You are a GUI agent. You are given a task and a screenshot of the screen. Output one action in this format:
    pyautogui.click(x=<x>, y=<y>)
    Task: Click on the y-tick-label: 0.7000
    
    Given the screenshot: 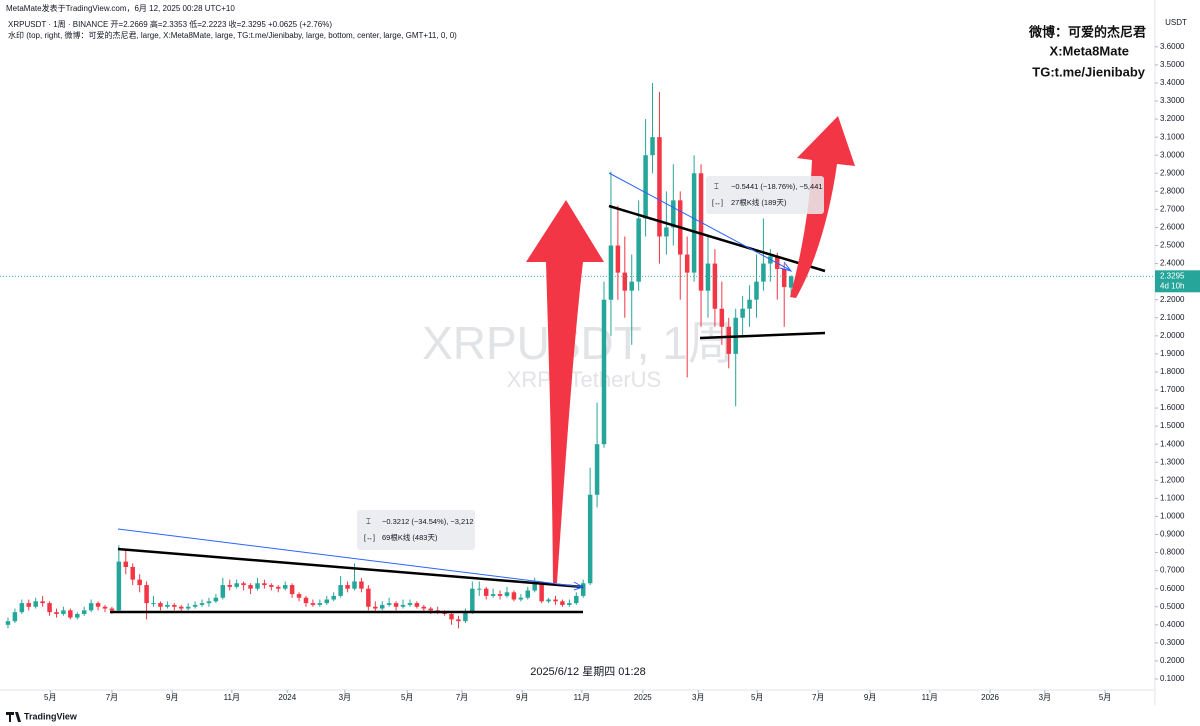 What is the action you would take?
    pyautogui.click(x=1172, y=570)
    